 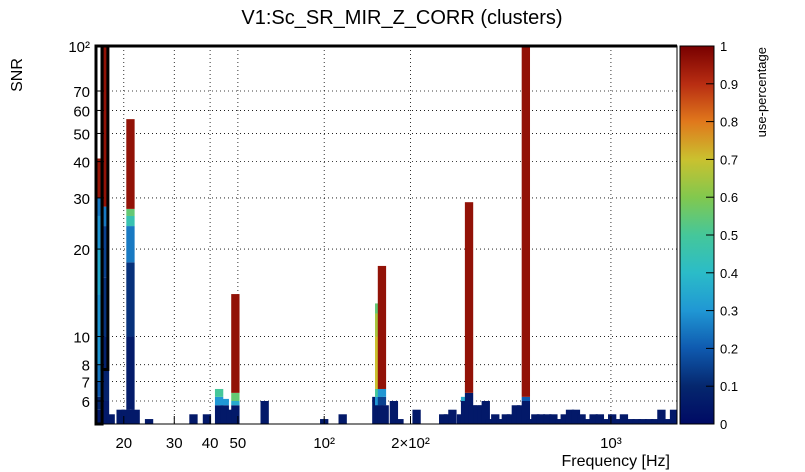 I want to click on colorbar-tick-label-2: 0.2, so click(x=729, y=348).